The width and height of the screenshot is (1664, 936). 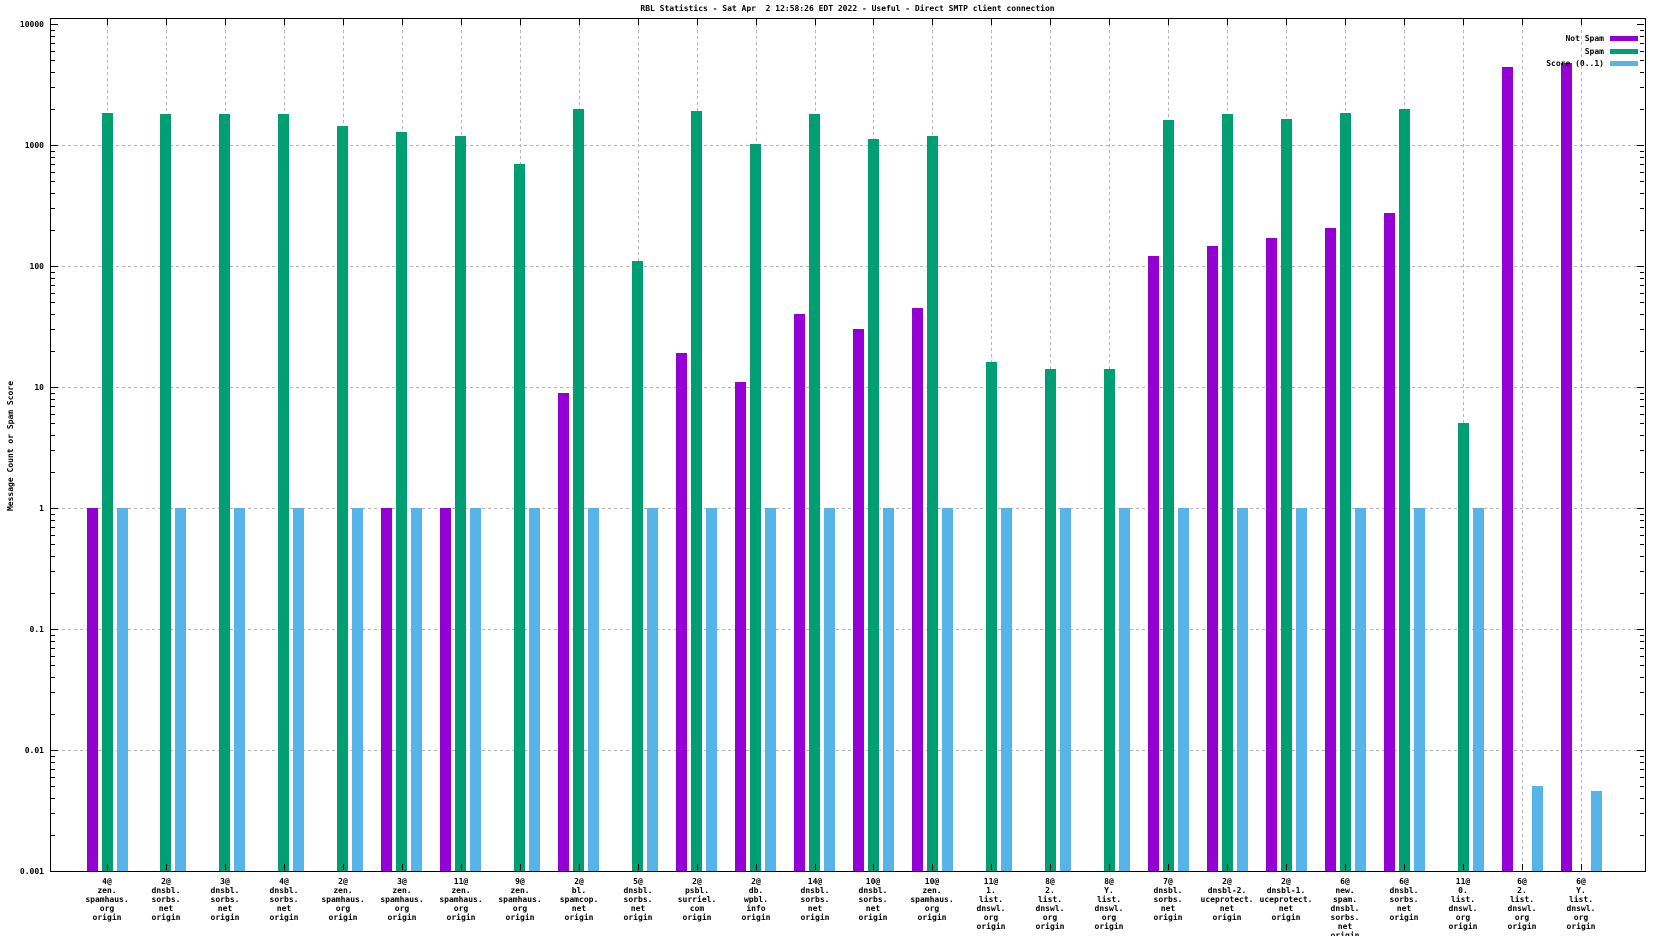 What do you see at coordinates (579, 899) in the screenshot?
I see `x-tick-label: 2@ bl. spamcop. net origin` at bounding box center [579, 899].